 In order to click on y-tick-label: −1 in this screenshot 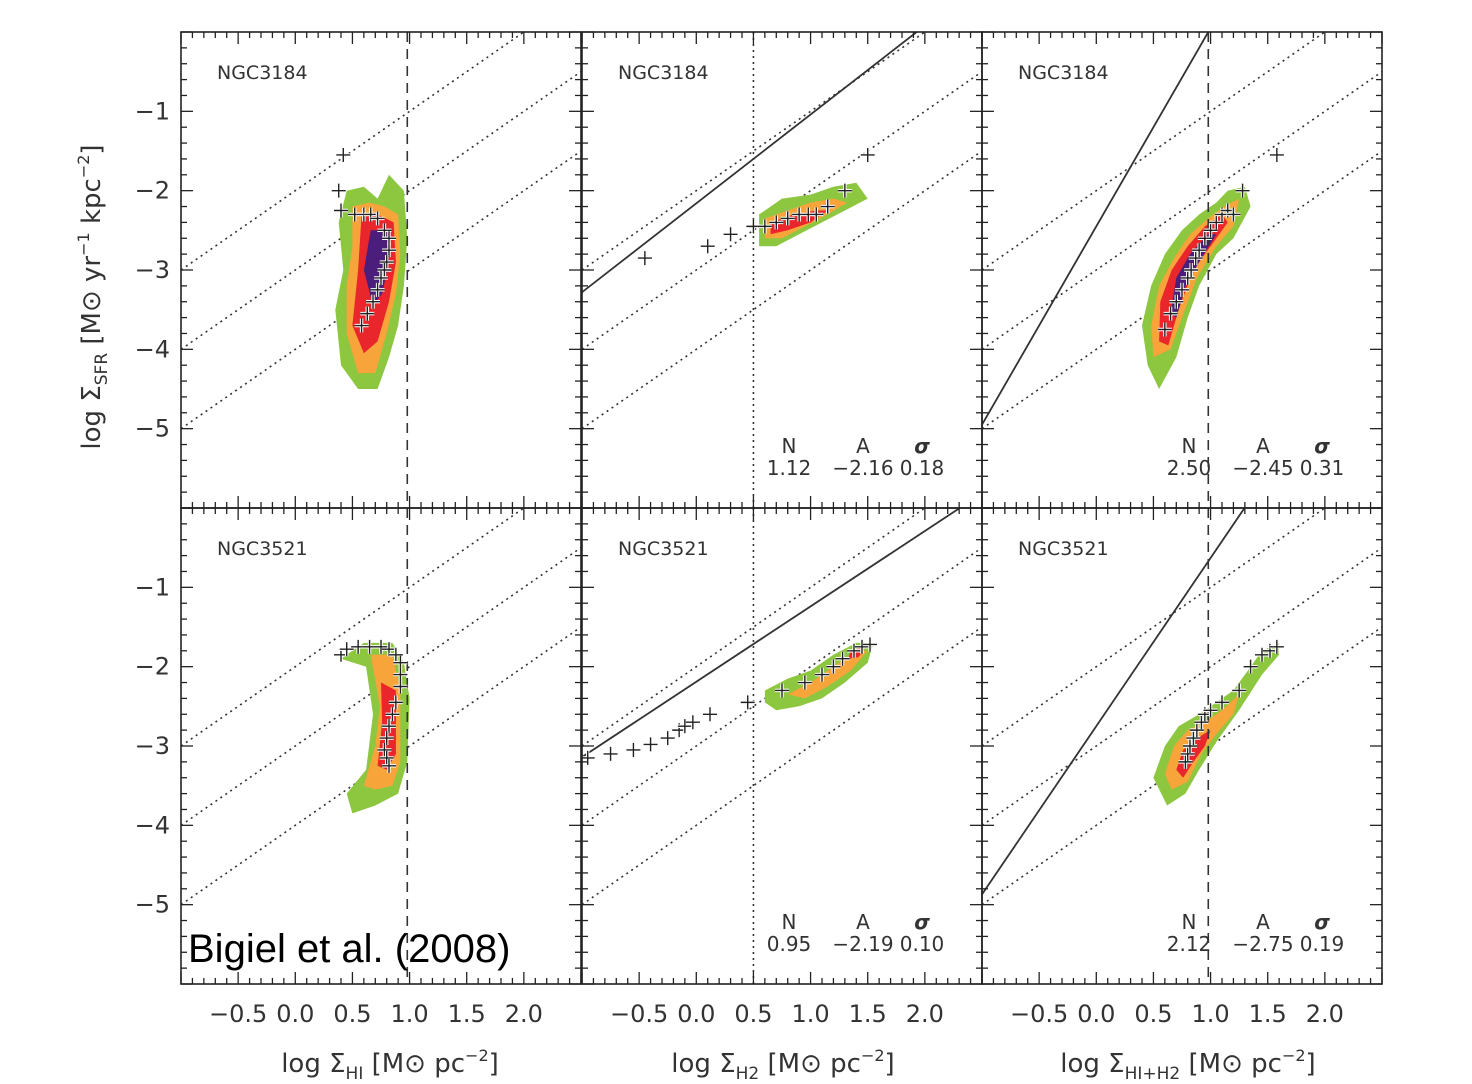, I will do `click(152, 587)`.